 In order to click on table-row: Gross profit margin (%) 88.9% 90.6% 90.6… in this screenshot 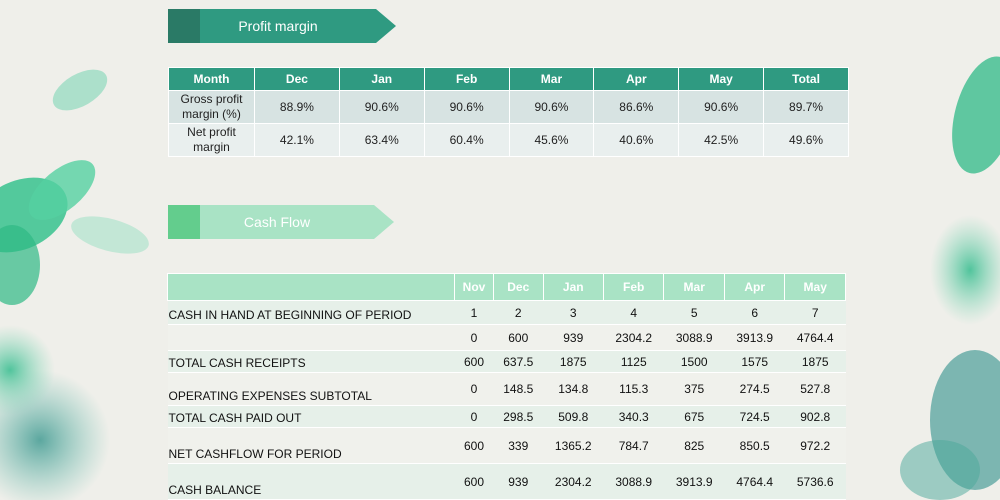, I will do `click(508, 107)`.